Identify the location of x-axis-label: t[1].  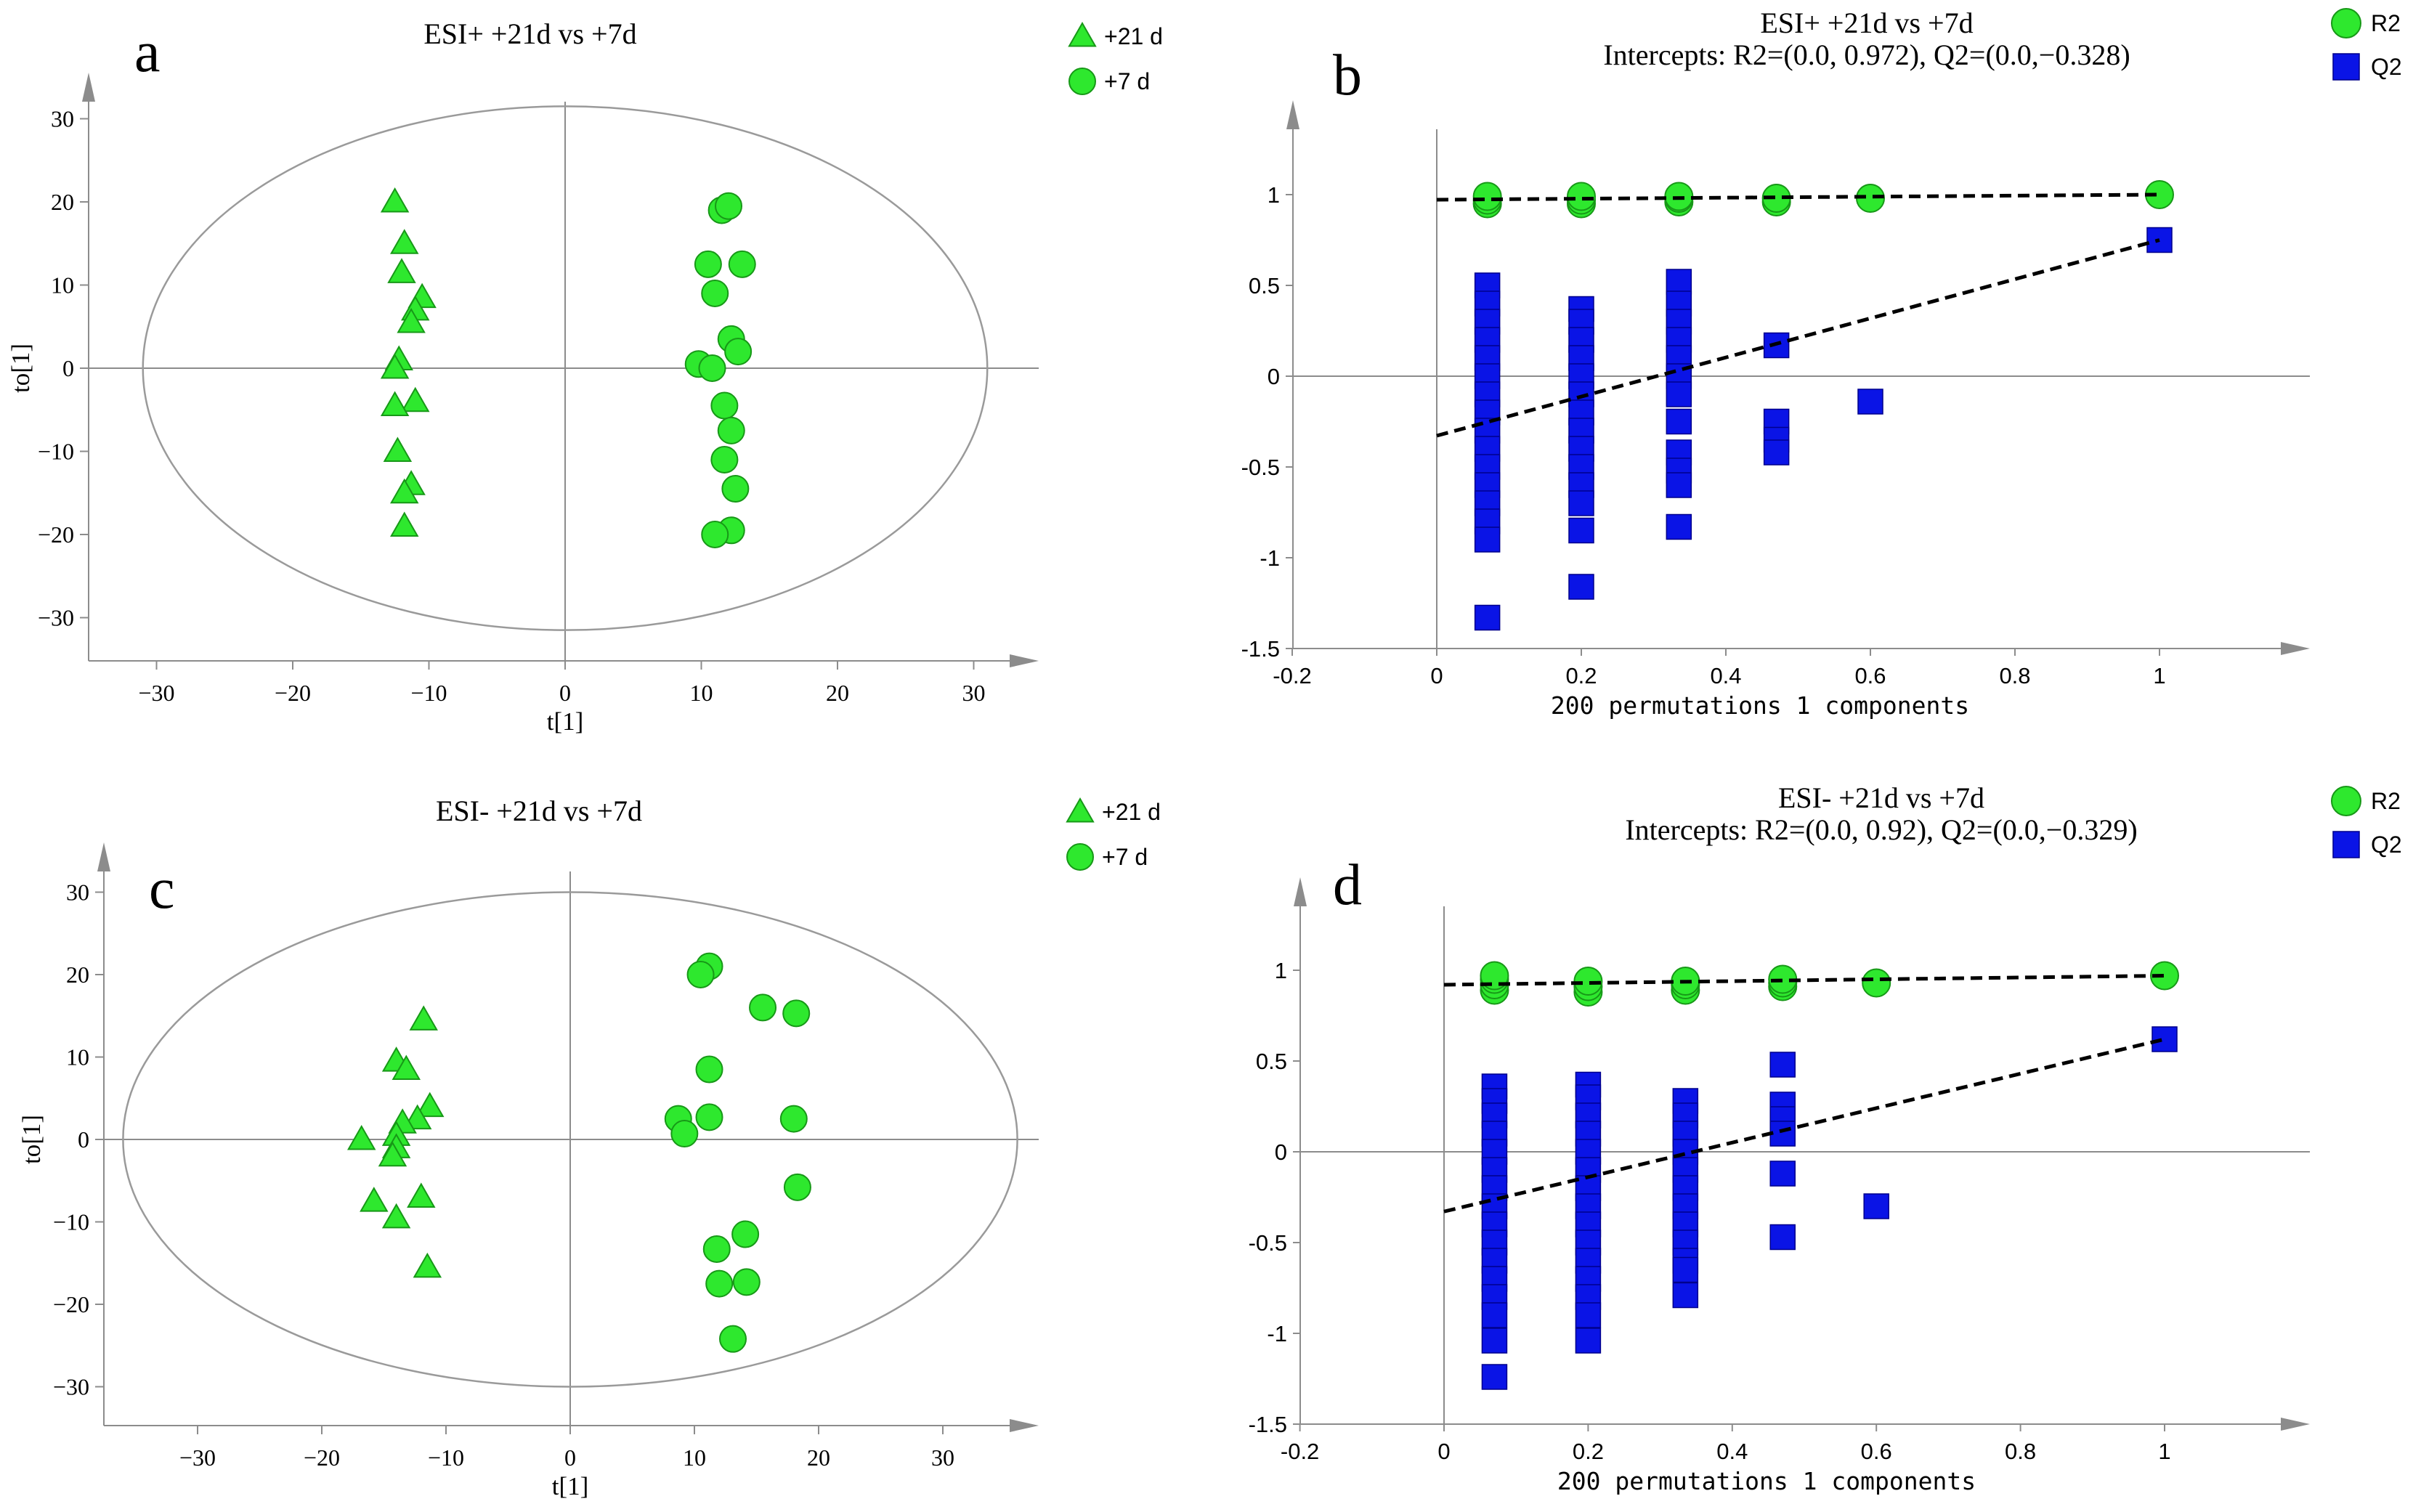
(565, 721).